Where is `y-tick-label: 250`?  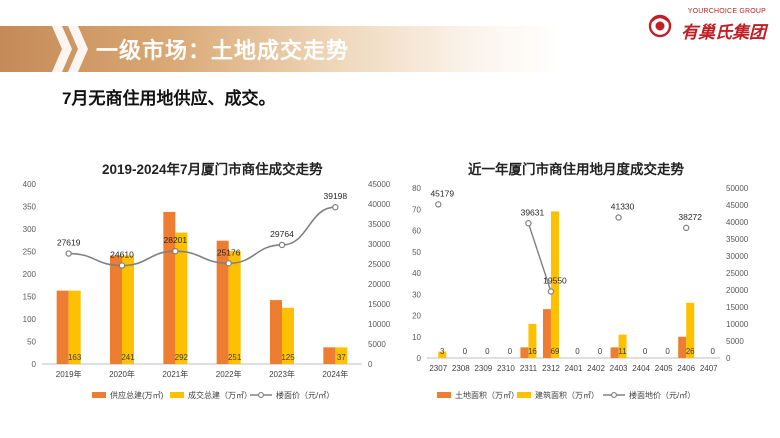 y-tick-label: 250 is located at coordinates (30, 252).